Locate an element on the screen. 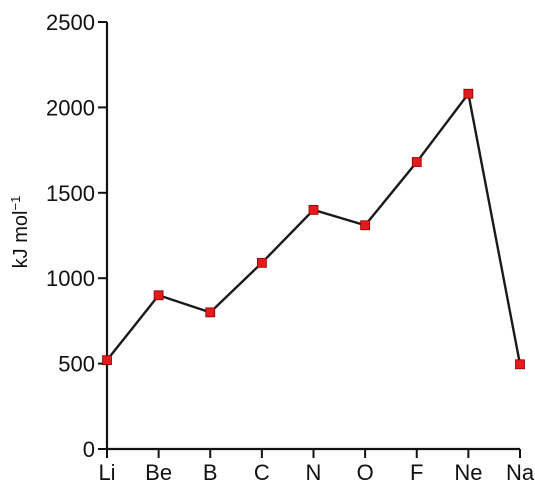 Image resolution: width=535 pixels, height=484 pixels. y-tick-label: 500 is located at coordinates (76, 364).